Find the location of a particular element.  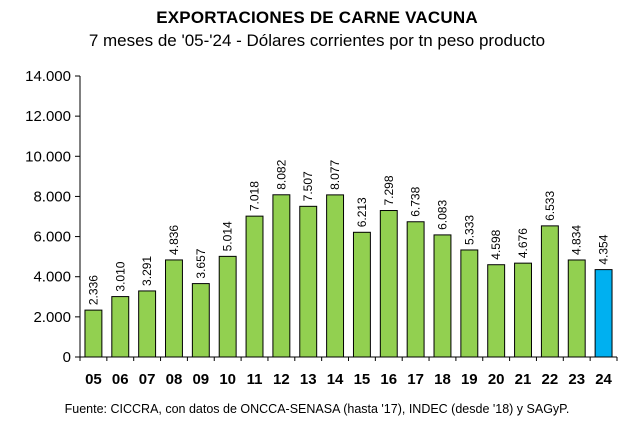

x-tick-label-20: 20 is located at coordinates (496, 379).